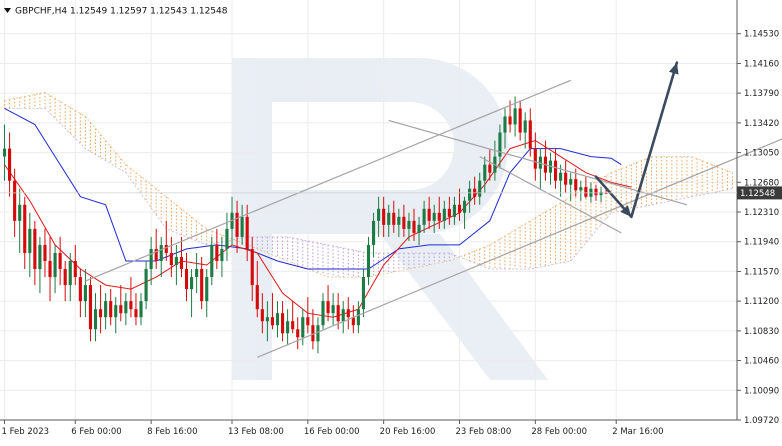 Image resolution: width=782 pixels, height=446 pixels. I want to click on forecast-arrows, so click(636, 140).